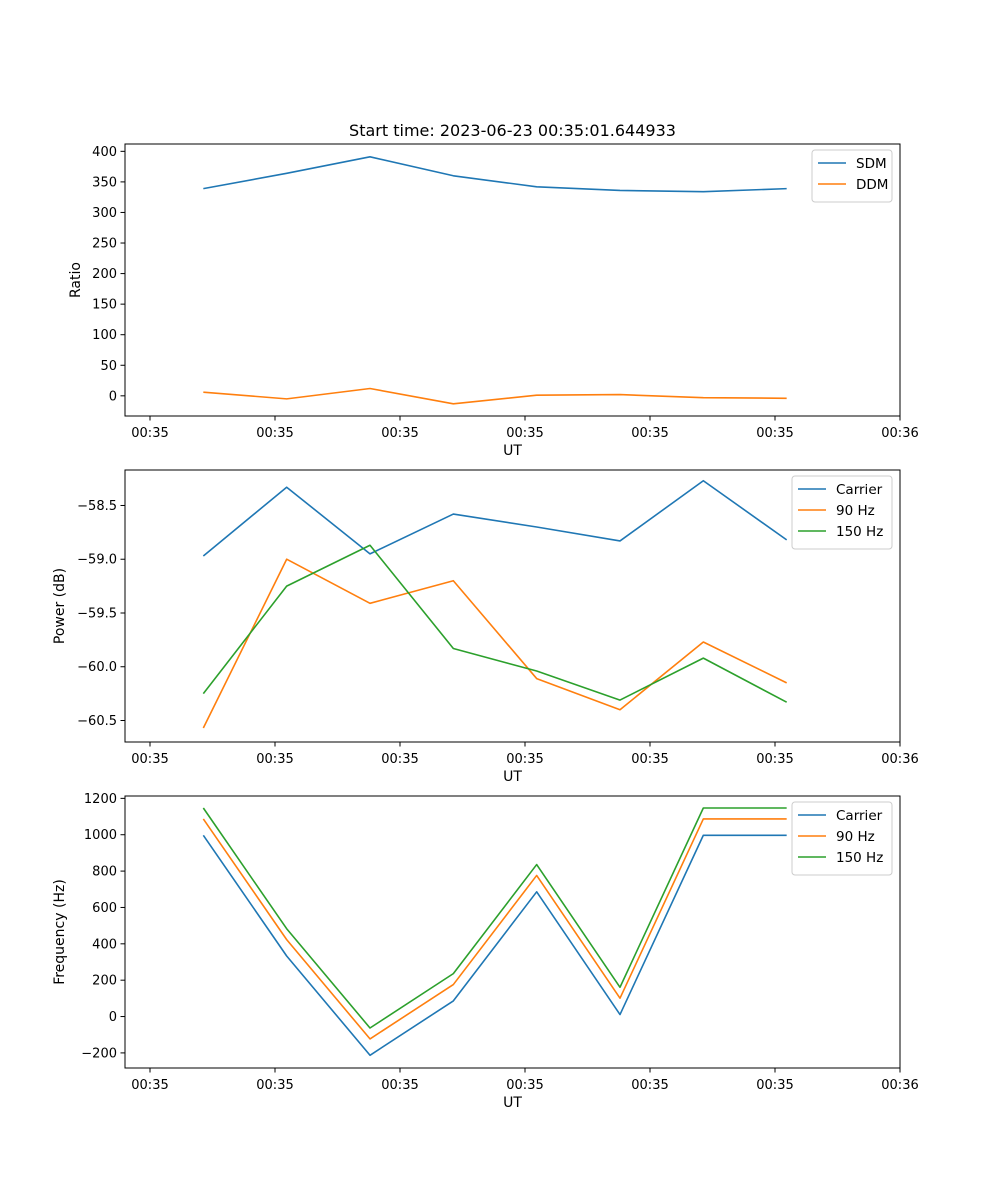  What do you see at coordinates (76, 280) in the screenshot?
I see `y-axis-label: Ratio` at bounding box center [76, 280].